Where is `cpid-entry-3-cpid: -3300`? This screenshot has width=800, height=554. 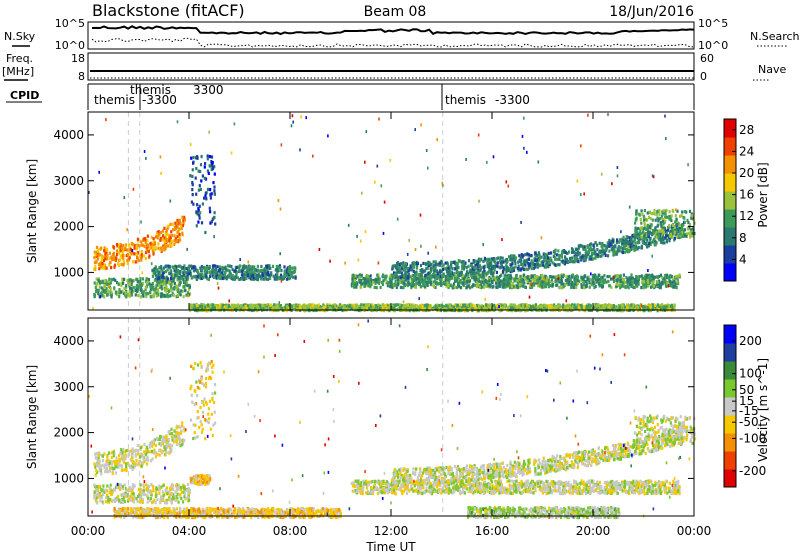 cpid-entry-3-cpid: -3300 is located at coordinates (512, 100).